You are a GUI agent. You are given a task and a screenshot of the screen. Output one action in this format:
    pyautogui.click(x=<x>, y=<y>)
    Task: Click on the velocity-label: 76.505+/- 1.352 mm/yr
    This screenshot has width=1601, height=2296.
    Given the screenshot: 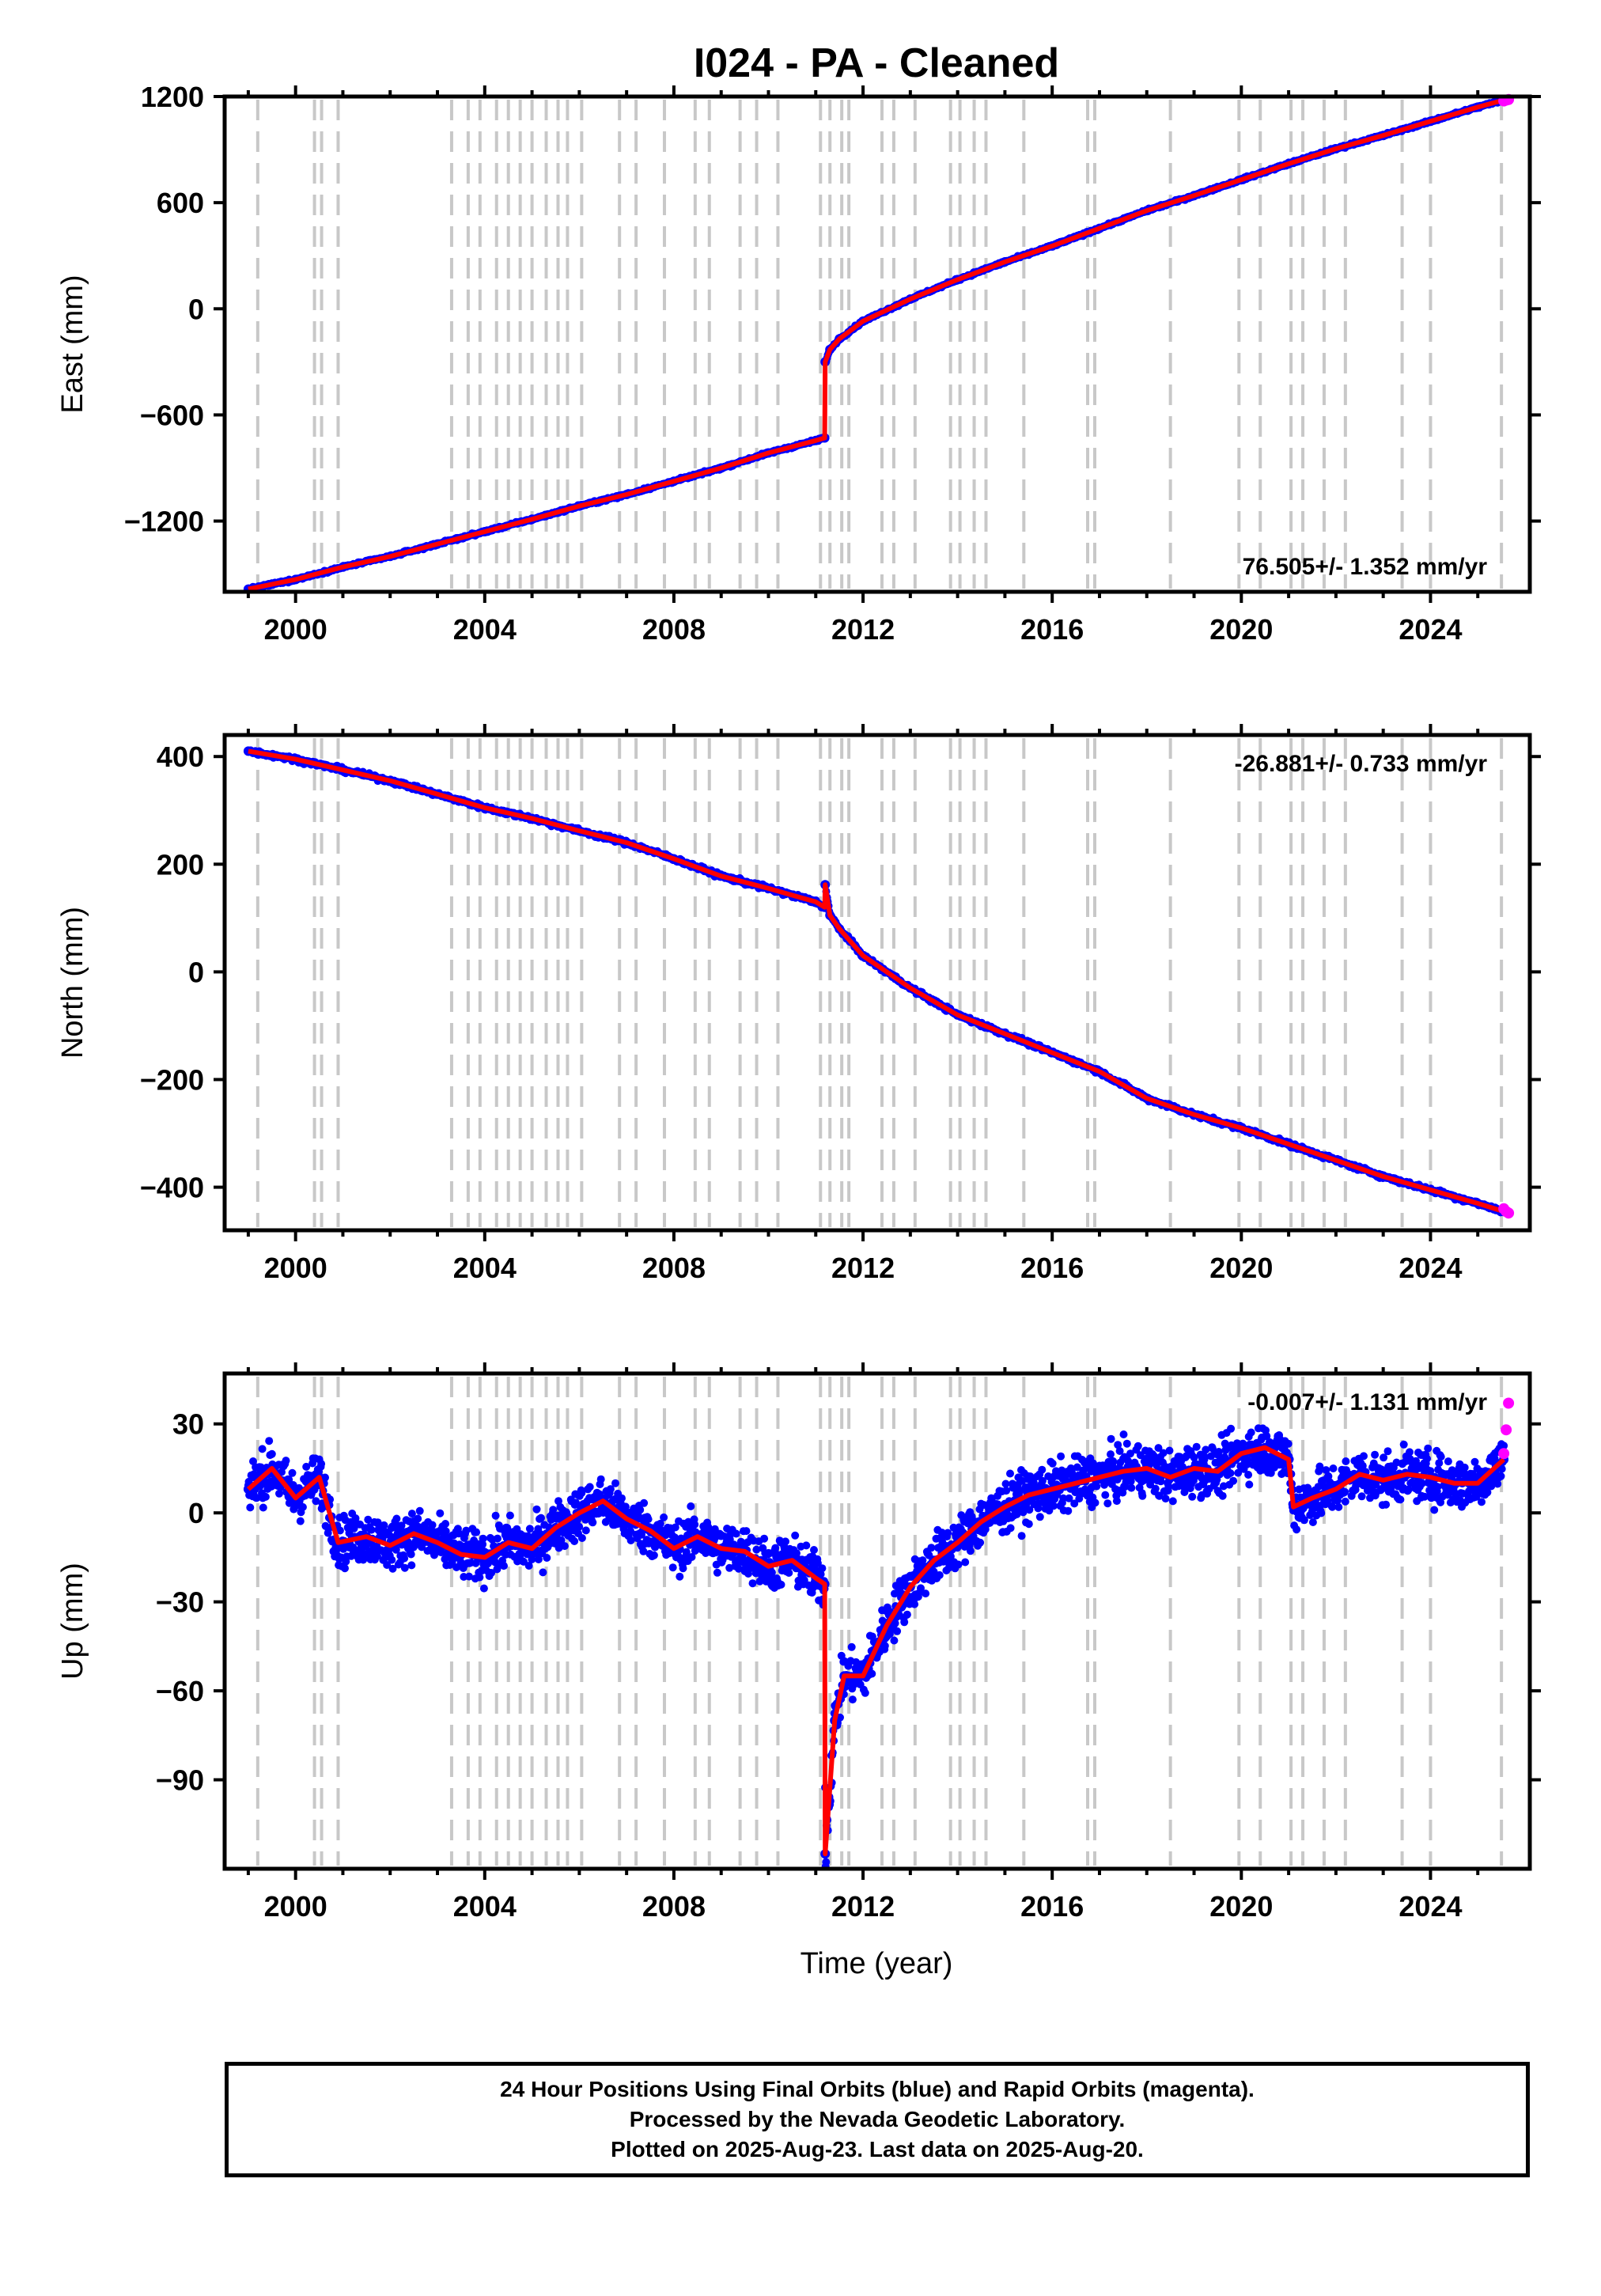 What is the action you would take?
    pyautogui.click(x=1366, y=567)
    